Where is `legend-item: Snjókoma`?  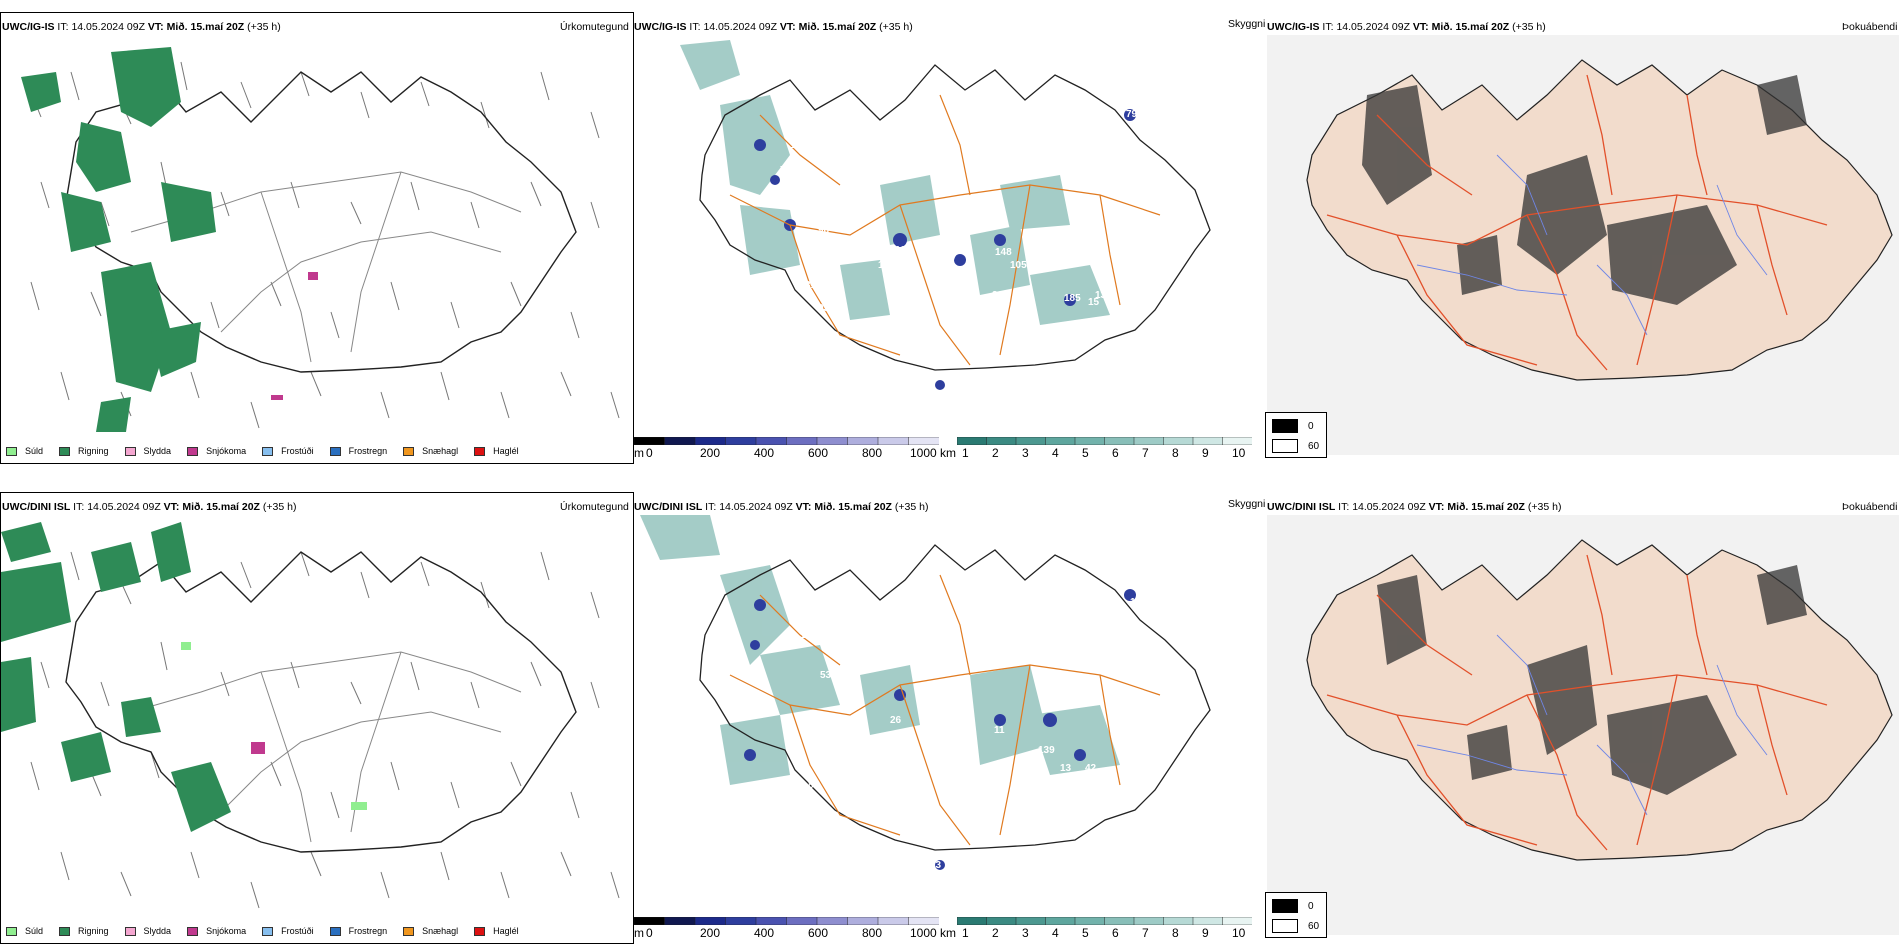
legend-item: Snjókoma is located at coordinates (216, 931).